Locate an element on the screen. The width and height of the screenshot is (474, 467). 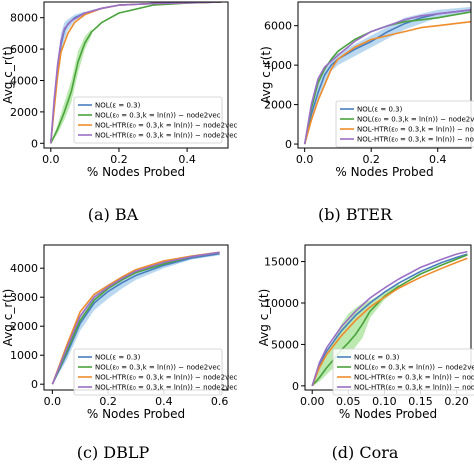
x-tick-label: 0.00 is located at coordinates (312, 401).